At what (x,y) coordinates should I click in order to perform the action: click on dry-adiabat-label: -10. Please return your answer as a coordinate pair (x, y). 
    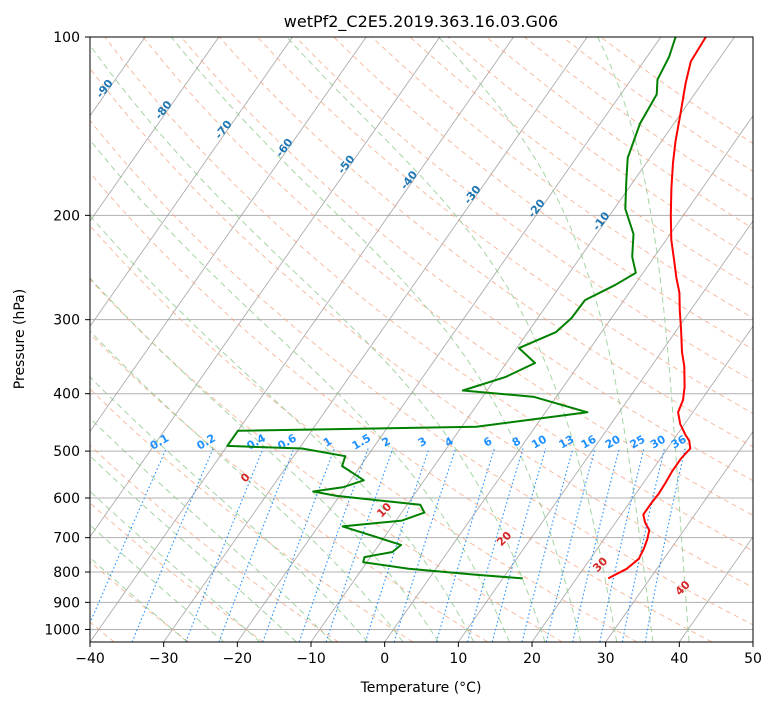
    Looking at the image, I should click on (601, 221).